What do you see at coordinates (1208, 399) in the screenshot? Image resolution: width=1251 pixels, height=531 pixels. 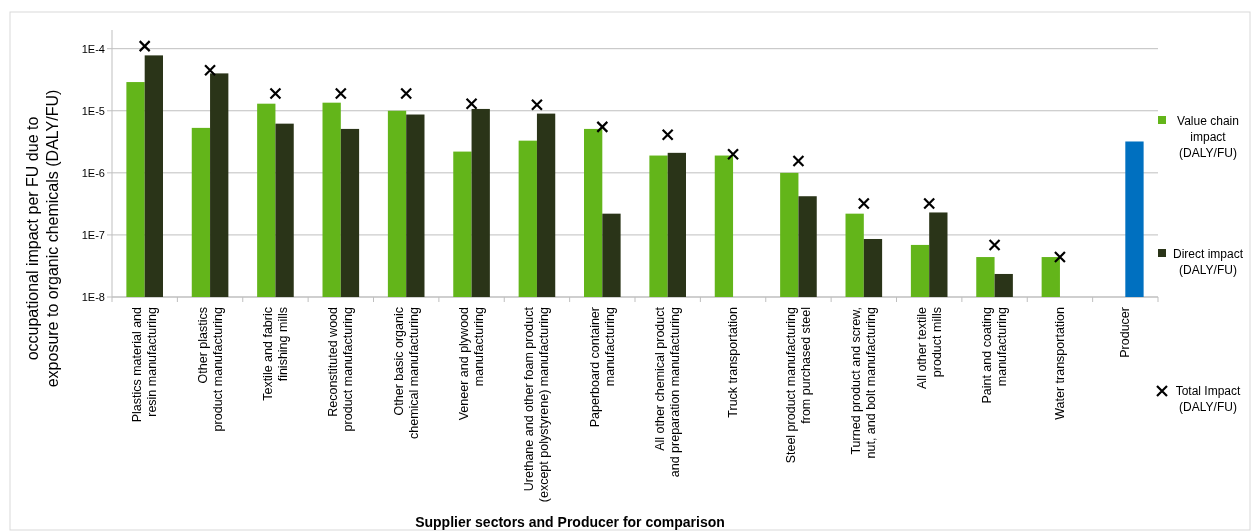 I see `legend-label: Total Impact (DALY/FU)` at bounding box center [1208, 399].